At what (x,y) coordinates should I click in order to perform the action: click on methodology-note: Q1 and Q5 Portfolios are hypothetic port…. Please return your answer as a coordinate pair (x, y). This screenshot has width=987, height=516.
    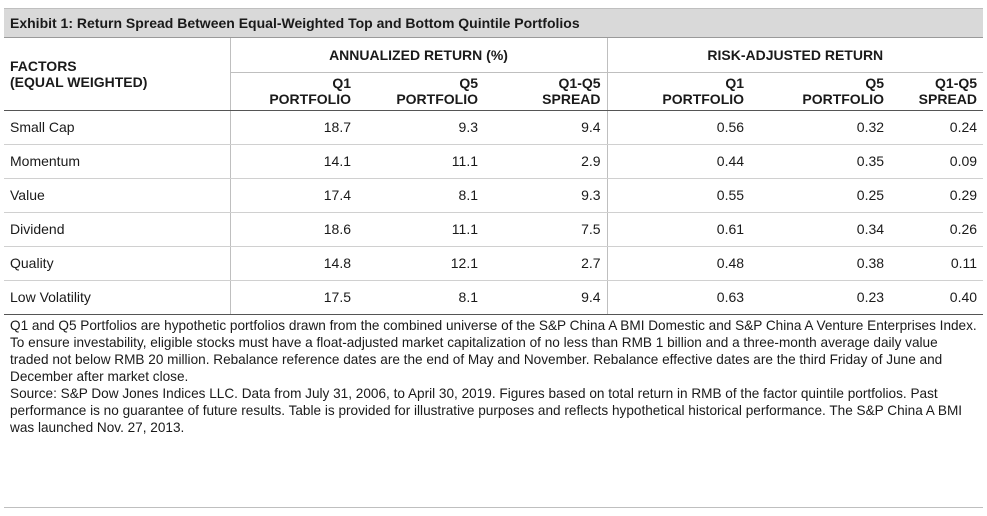
    Looking at the image, I should click on (493, 350).